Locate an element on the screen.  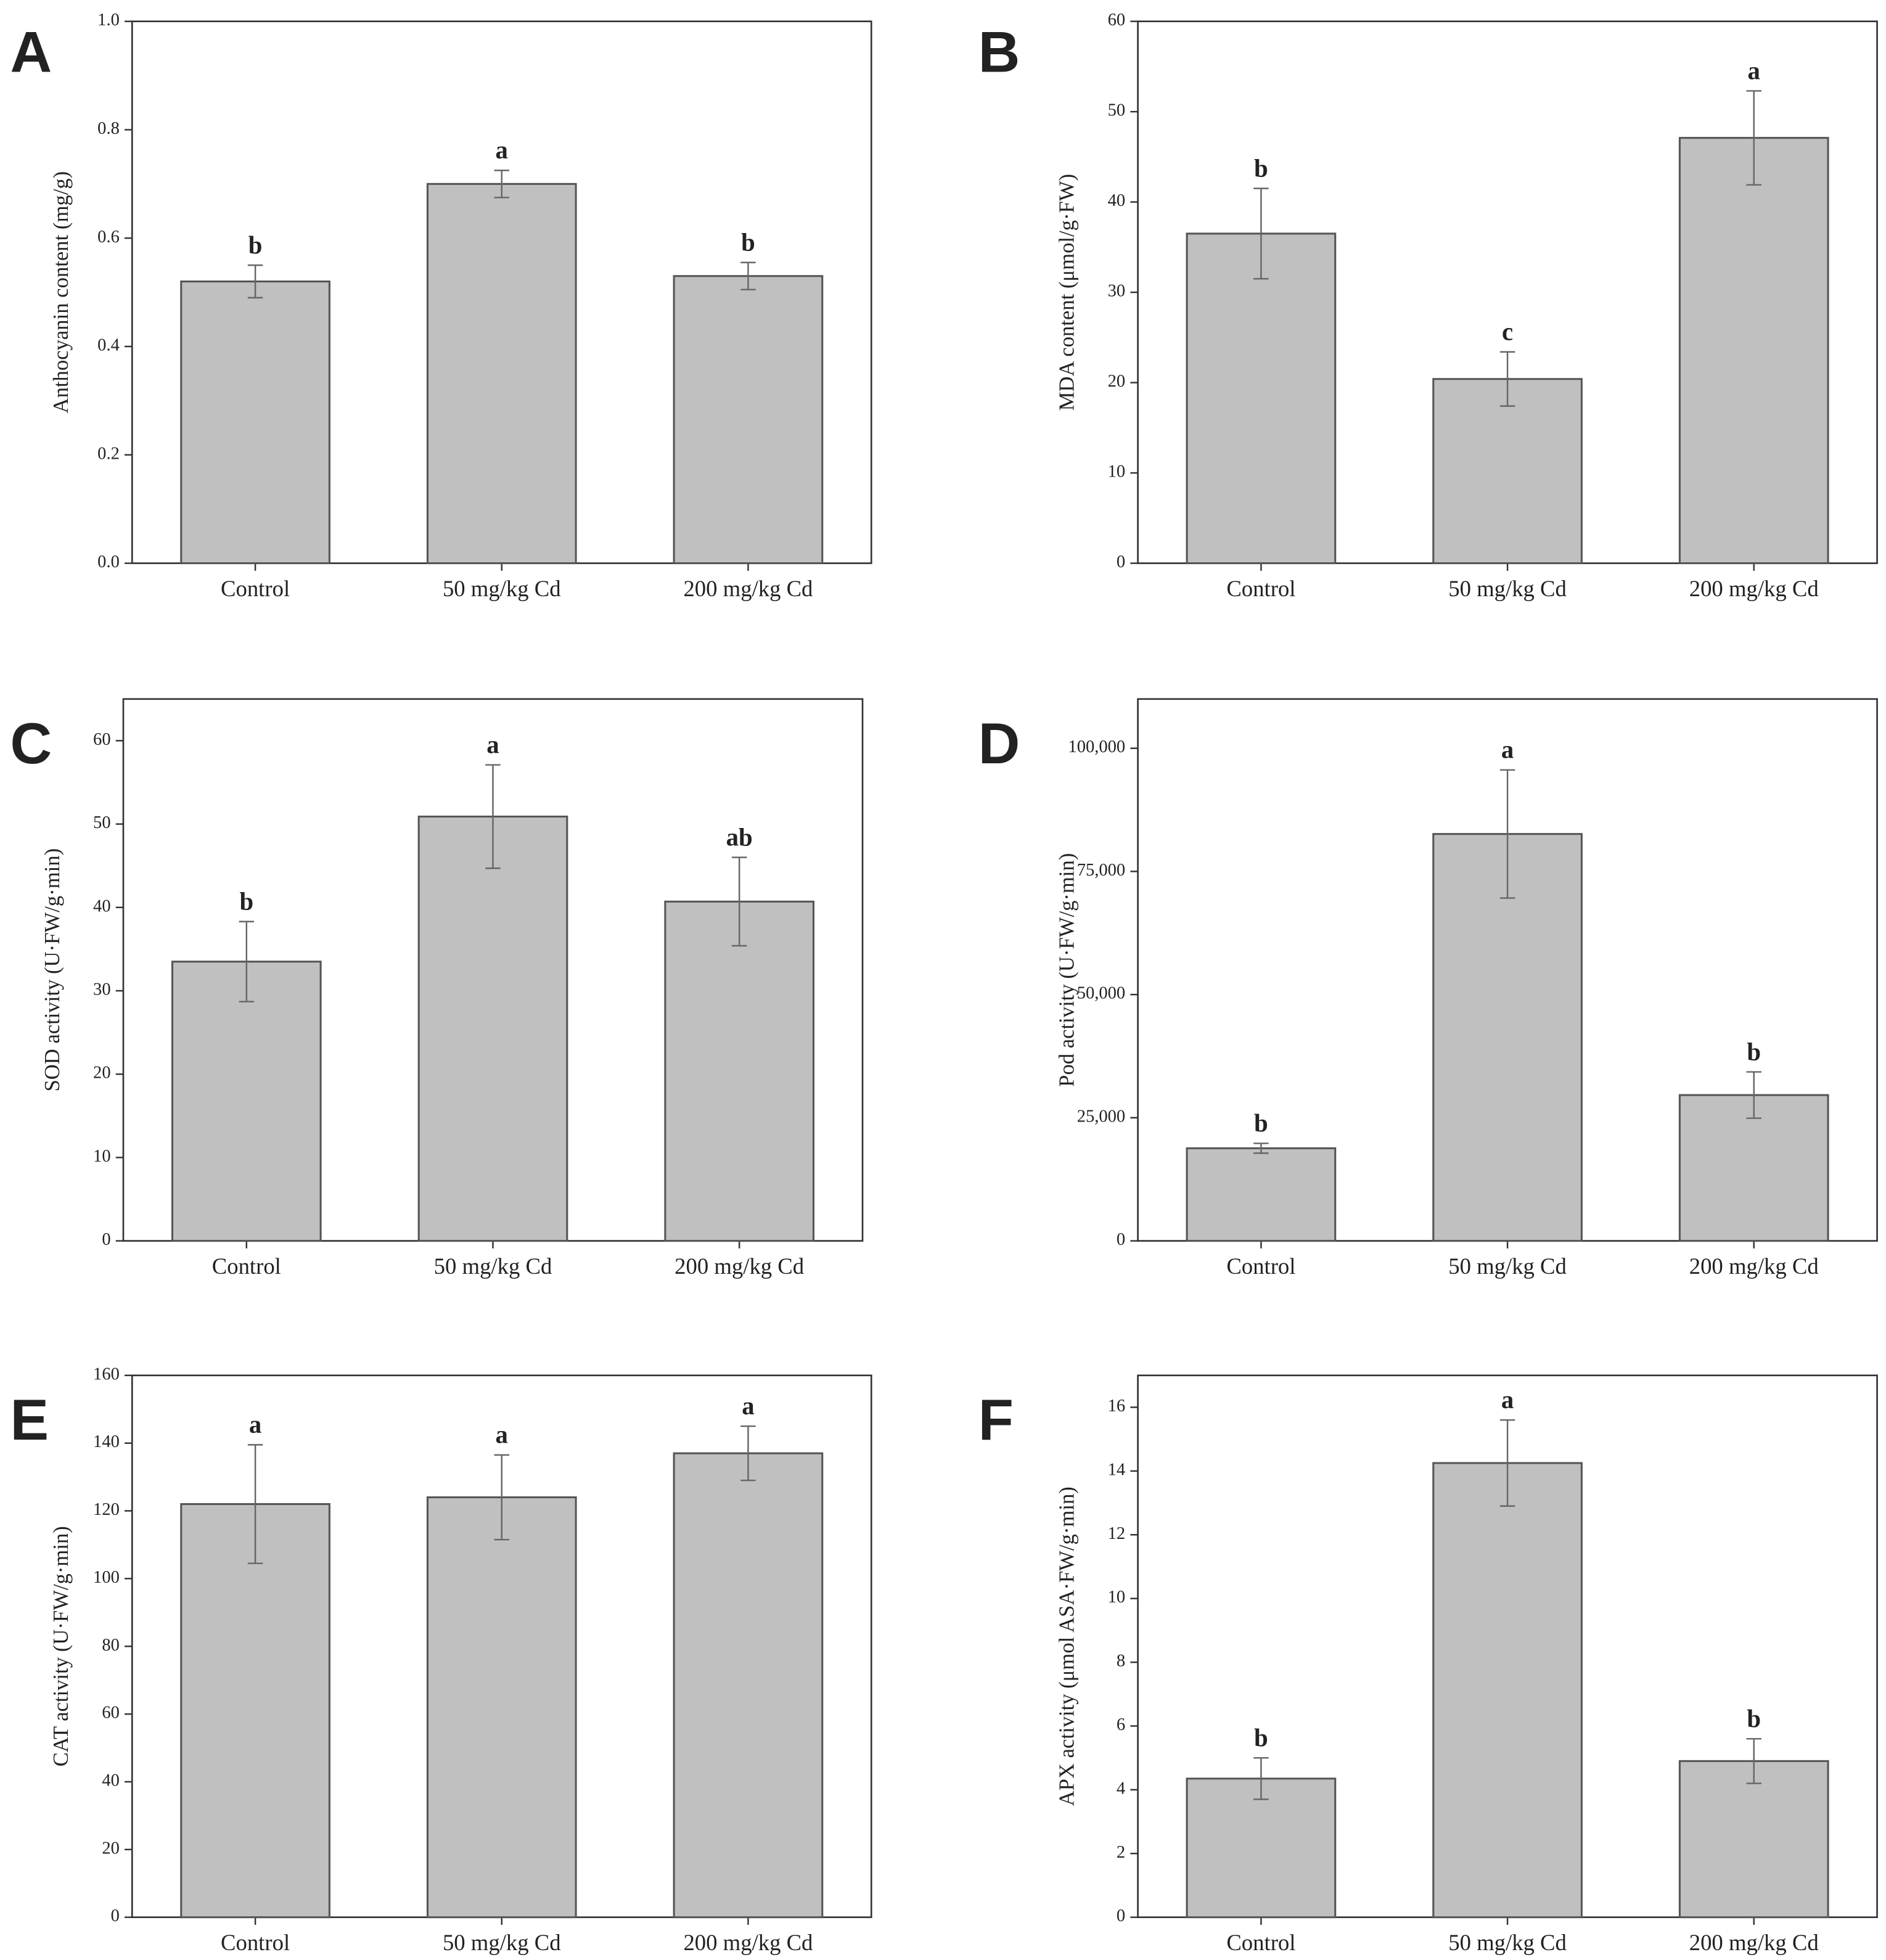
y-axis-label: CAT activity (U·FW/g·min) is located at coordinates (61, 1646).